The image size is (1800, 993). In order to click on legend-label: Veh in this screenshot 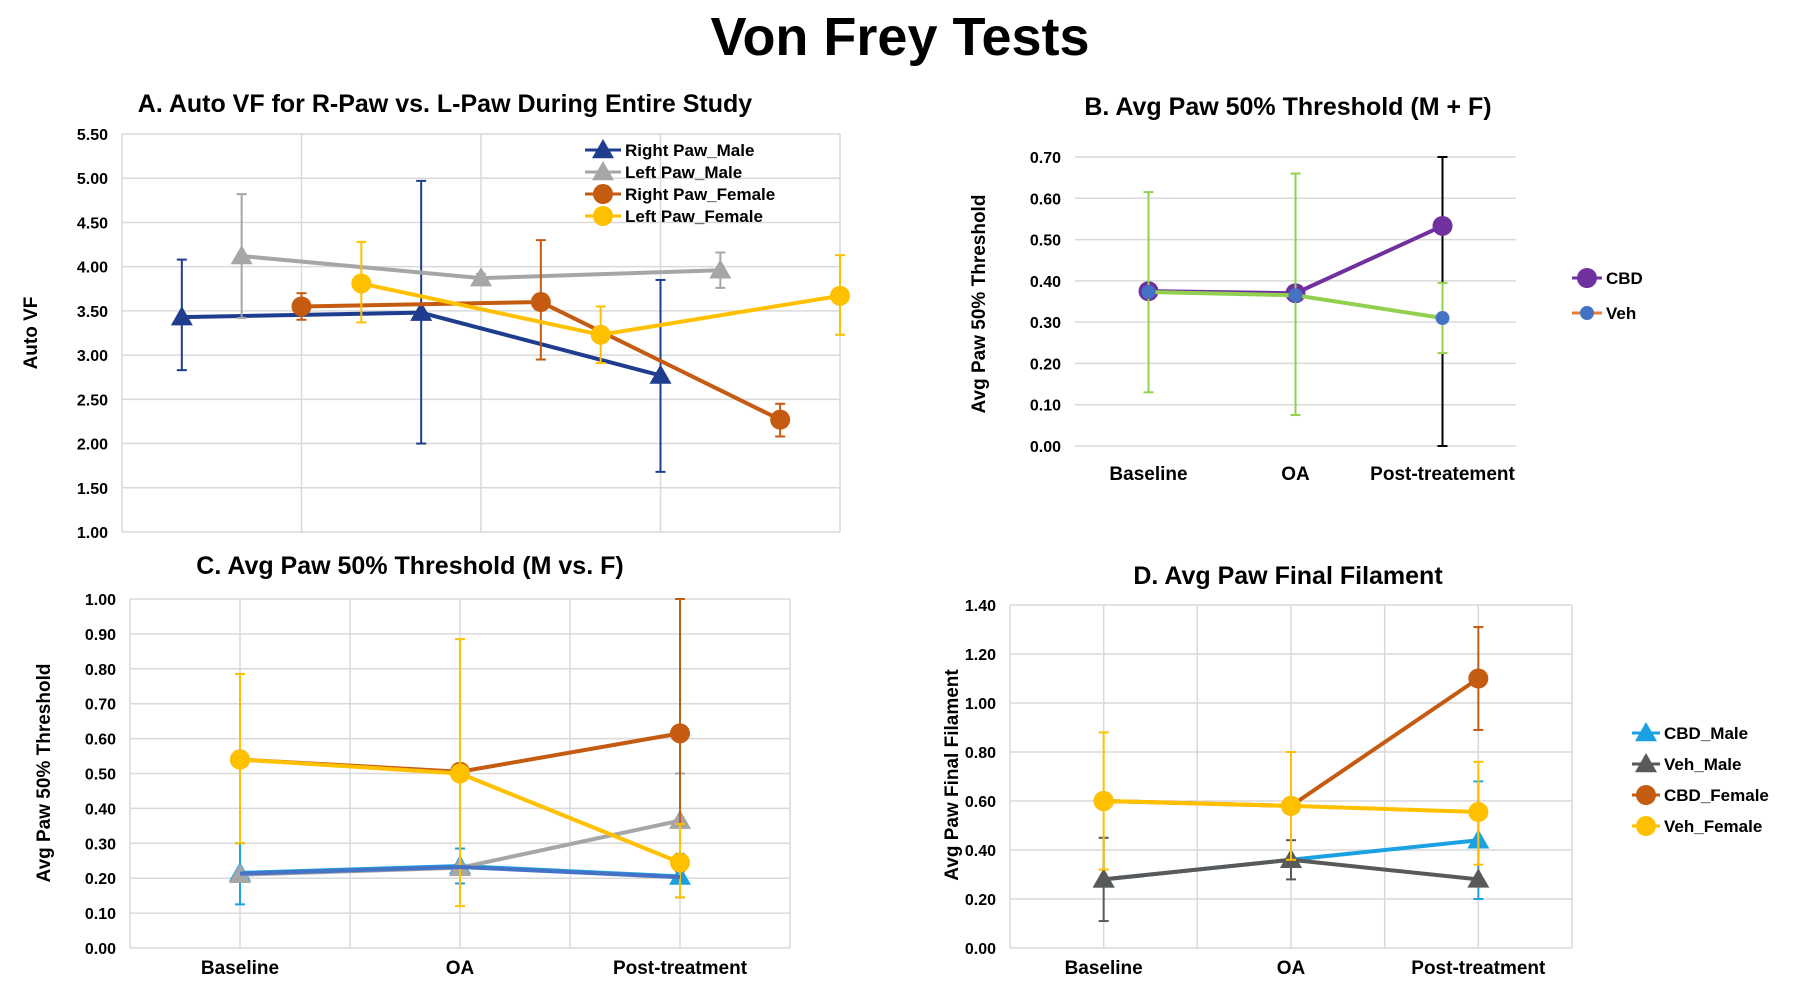, I will do `click(1621, 313)`.